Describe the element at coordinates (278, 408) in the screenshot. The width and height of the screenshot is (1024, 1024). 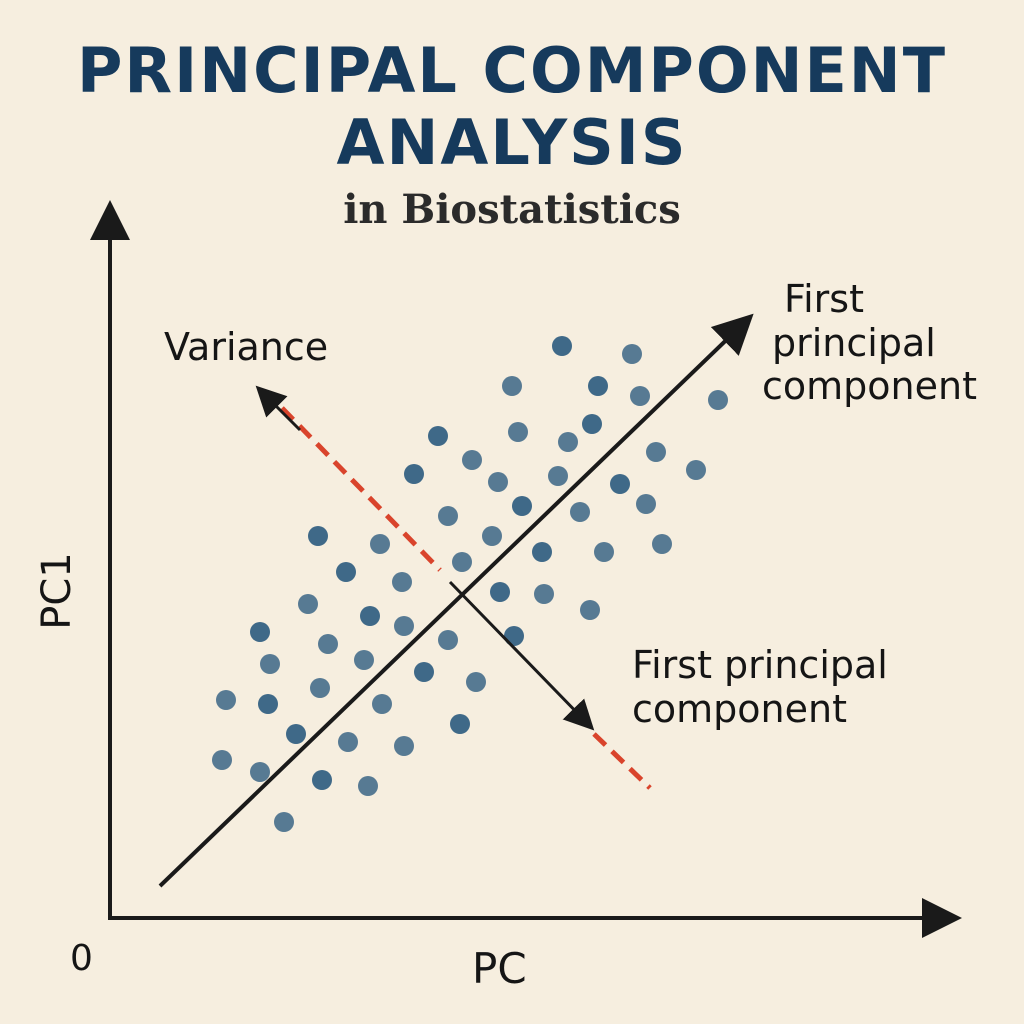
I see `variance-arrow` at that location.